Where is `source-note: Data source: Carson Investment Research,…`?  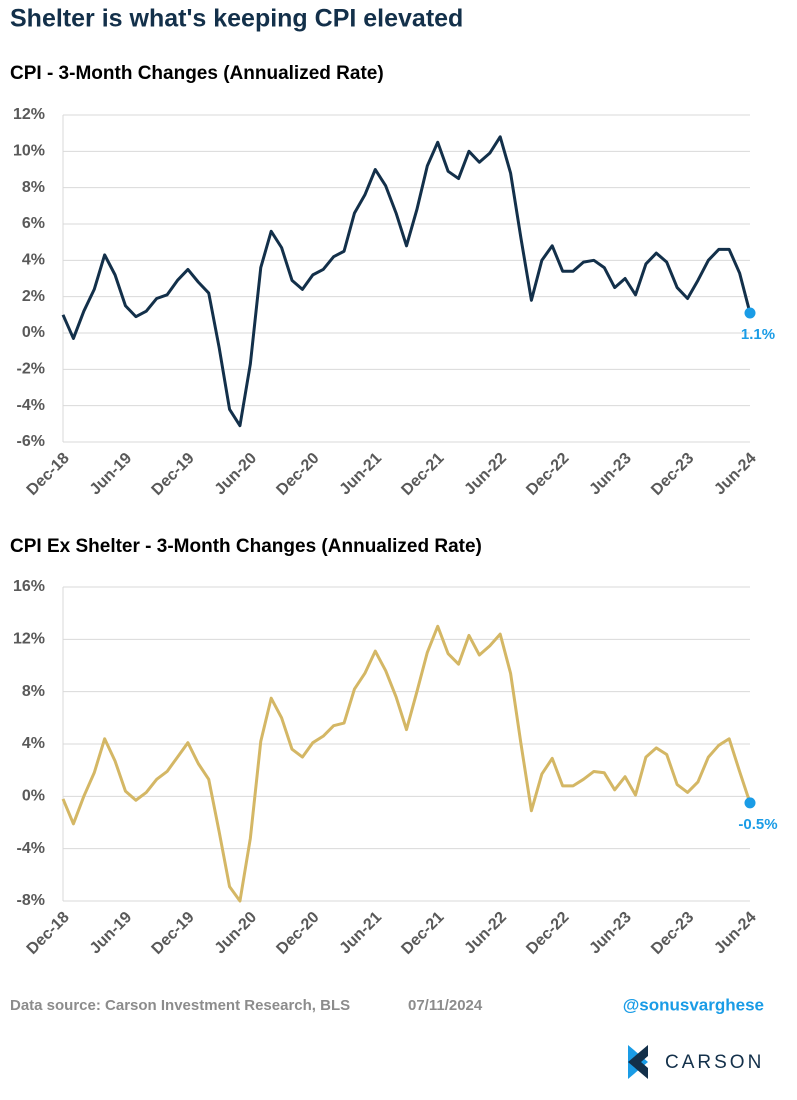
source-note: Data source: Carson Investment Research,… is located at coordinates (180, 1005).